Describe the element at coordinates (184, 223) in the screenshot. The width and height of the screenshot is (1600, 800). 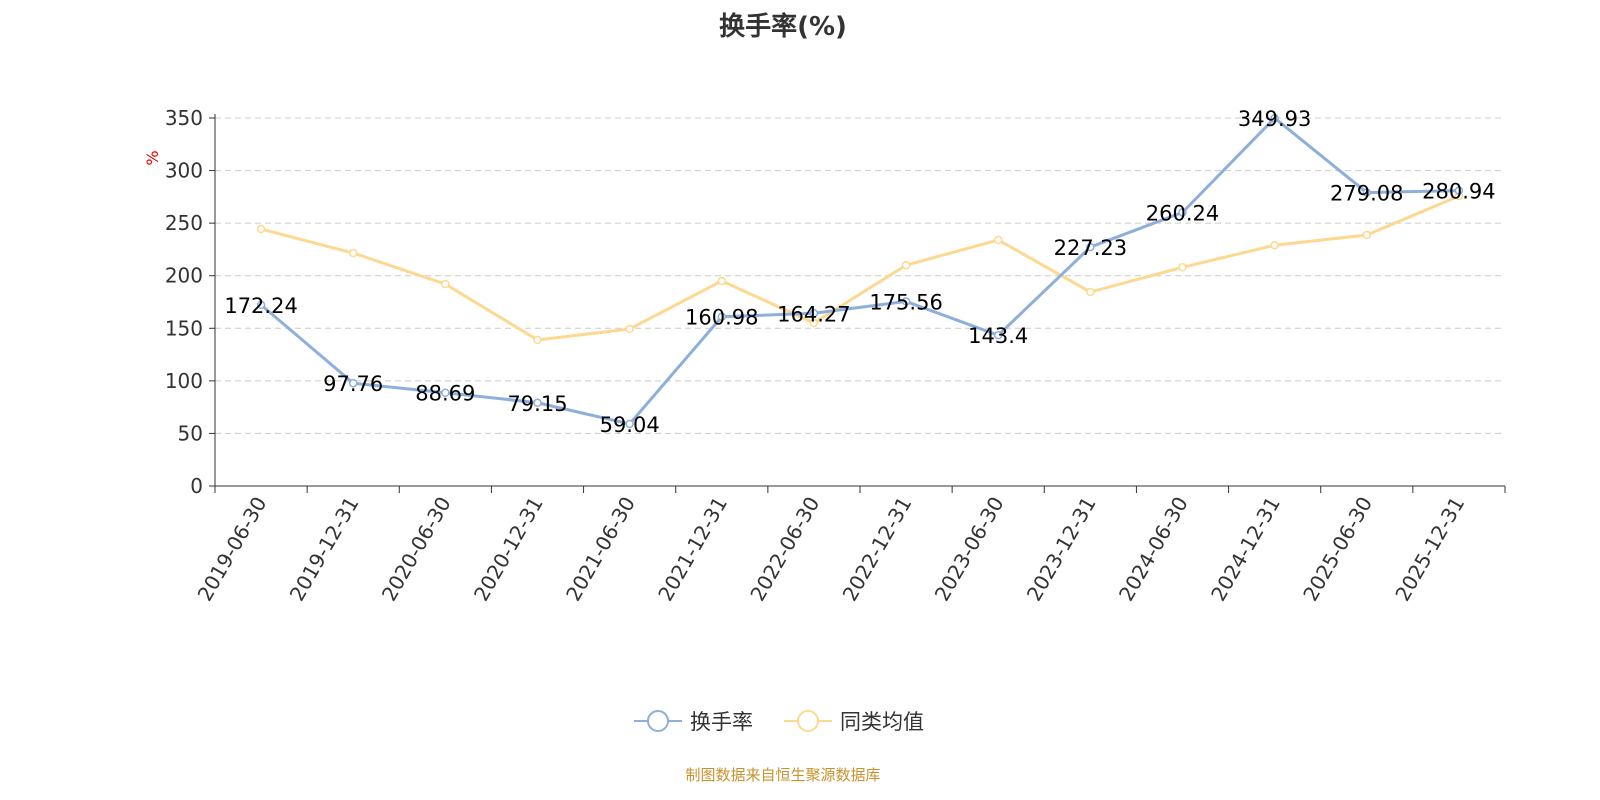
I see `y-tick-label: 250` at that location.